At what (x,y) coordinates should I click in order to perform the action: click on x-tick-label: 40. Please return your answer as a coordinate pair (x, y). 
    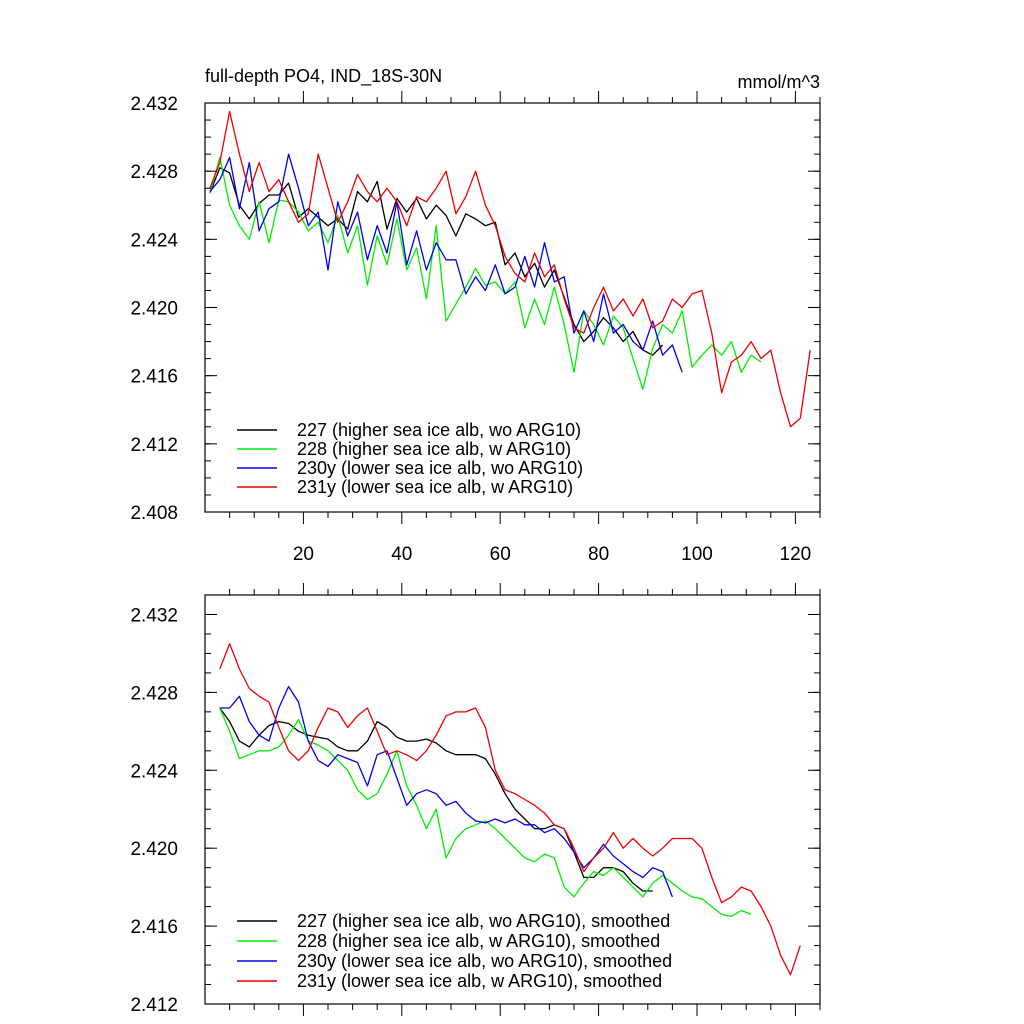
    Looking at the image, I should click on (401, 554).